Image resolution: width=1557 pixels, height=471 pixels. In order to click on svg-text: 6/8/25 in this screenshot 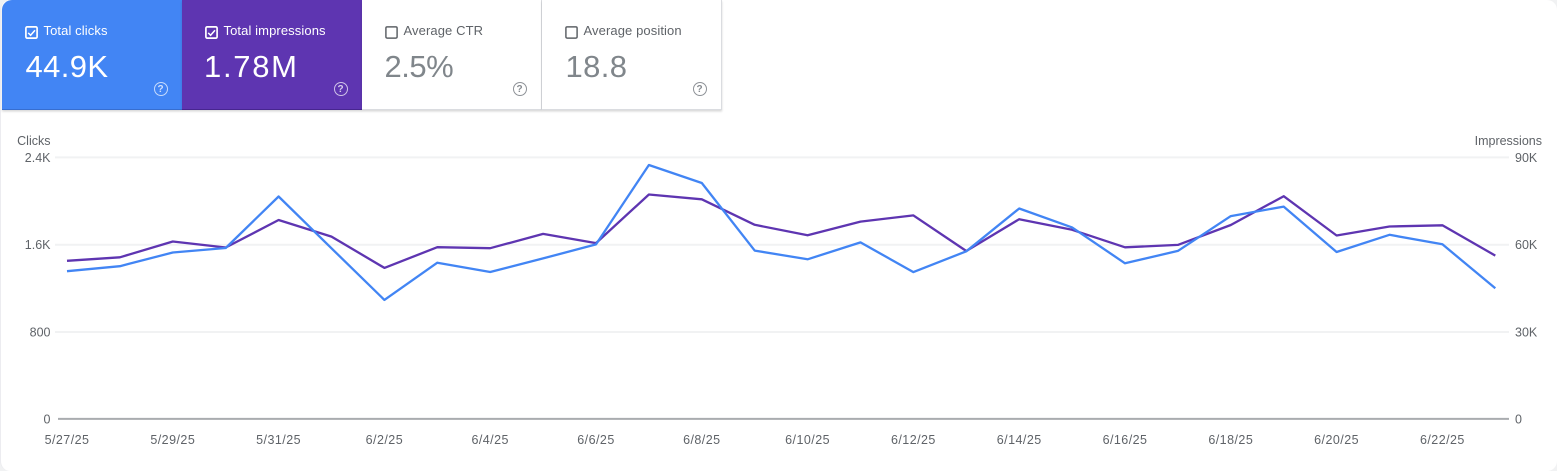, I will do `click(701, 440)`.